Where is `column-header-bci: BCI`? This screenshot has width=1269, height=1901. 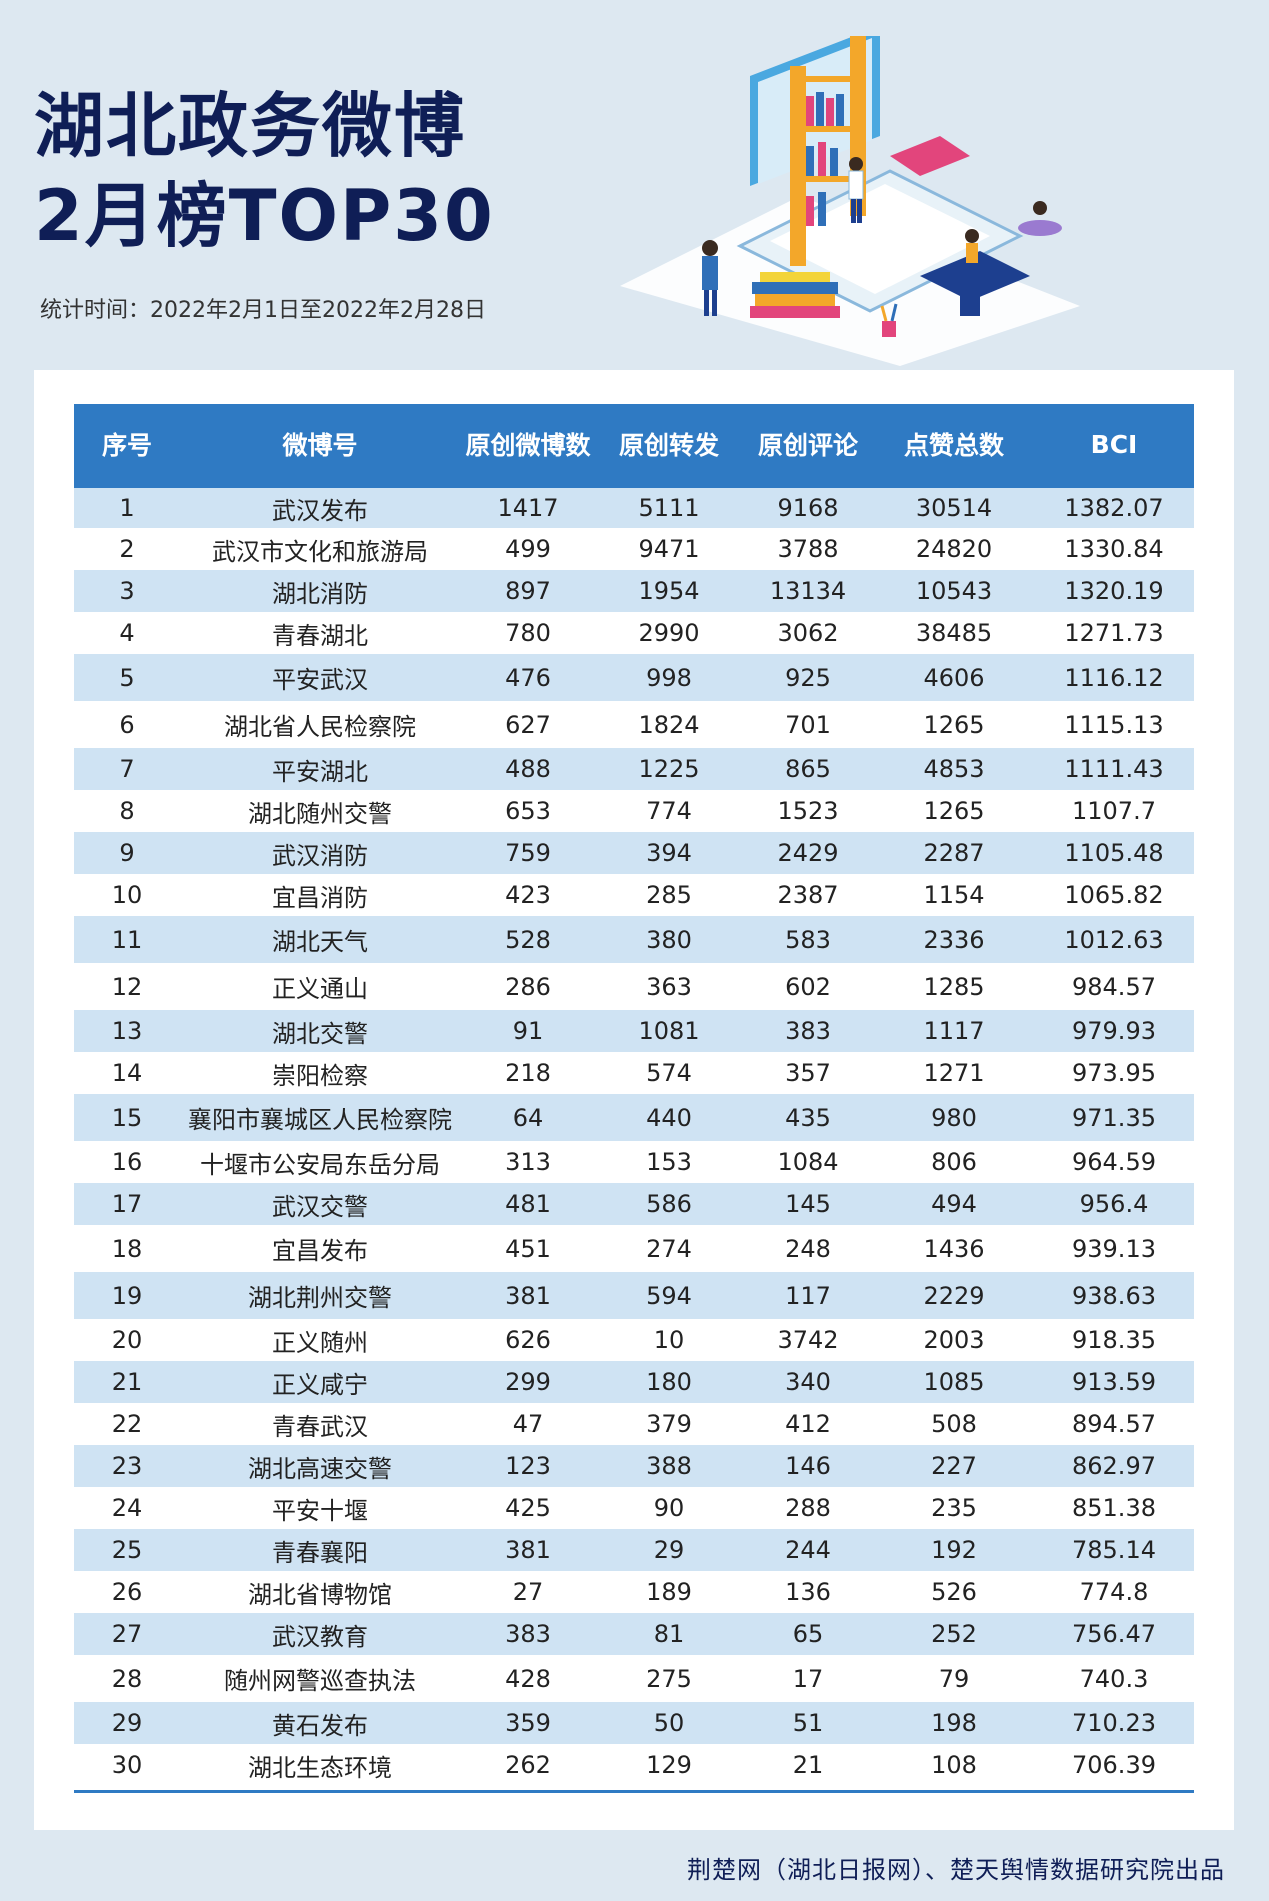 column-header-bci: BCI is located at coordinates (1114, 444).